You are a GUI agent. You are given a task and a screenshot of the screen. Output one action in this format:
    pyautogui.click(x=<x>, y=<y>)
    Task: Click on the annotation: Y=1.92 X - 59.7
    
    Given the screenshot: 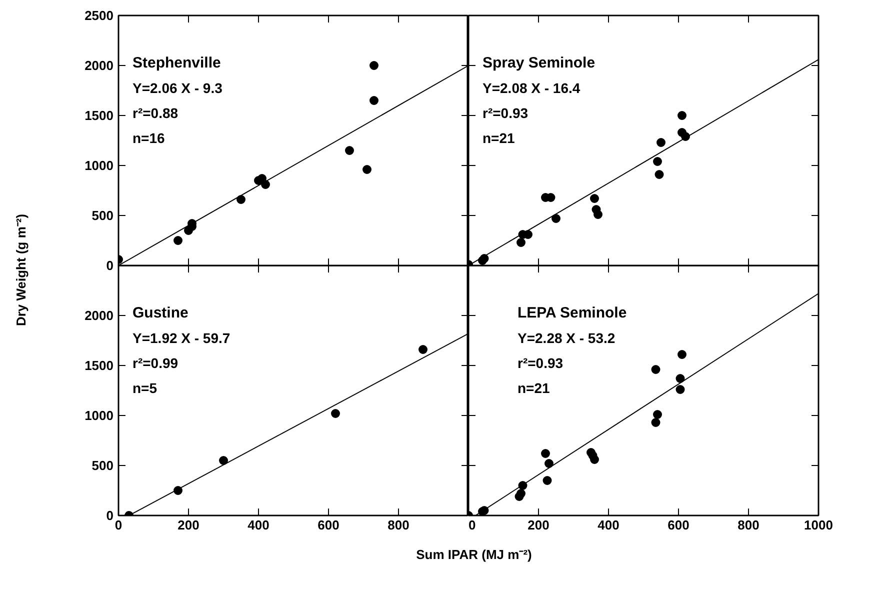 What is the action you would take?
    pyautogui.click(x=181, y=338)
    